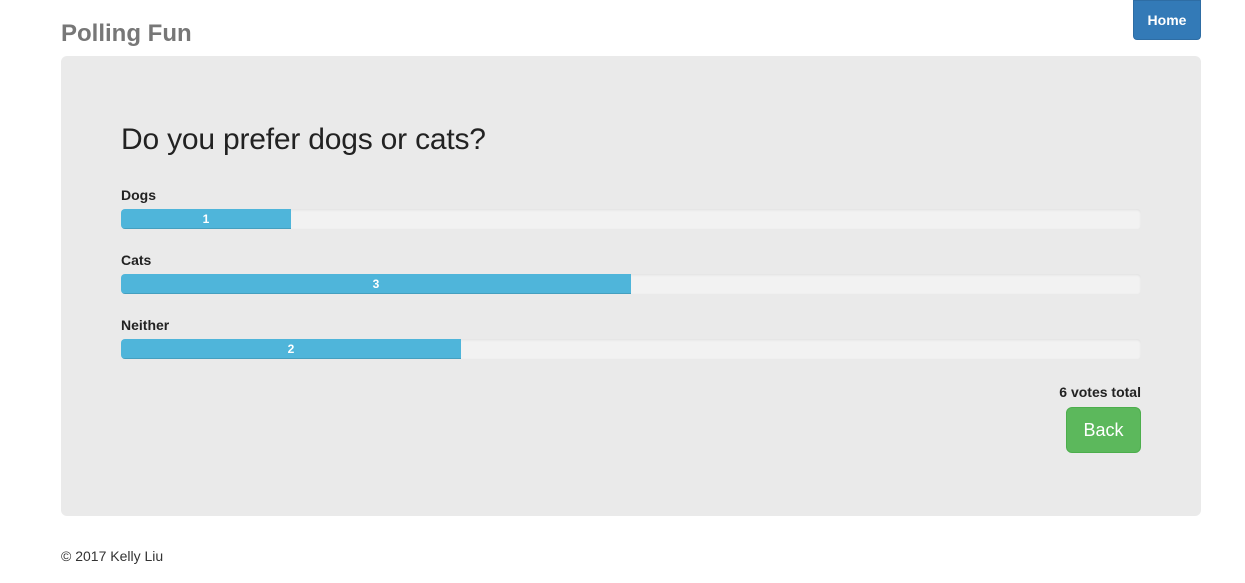 The height and width of the screenshot is (583, 1245). I want to click on progress-bar-fill: 3, so click(376, 284).